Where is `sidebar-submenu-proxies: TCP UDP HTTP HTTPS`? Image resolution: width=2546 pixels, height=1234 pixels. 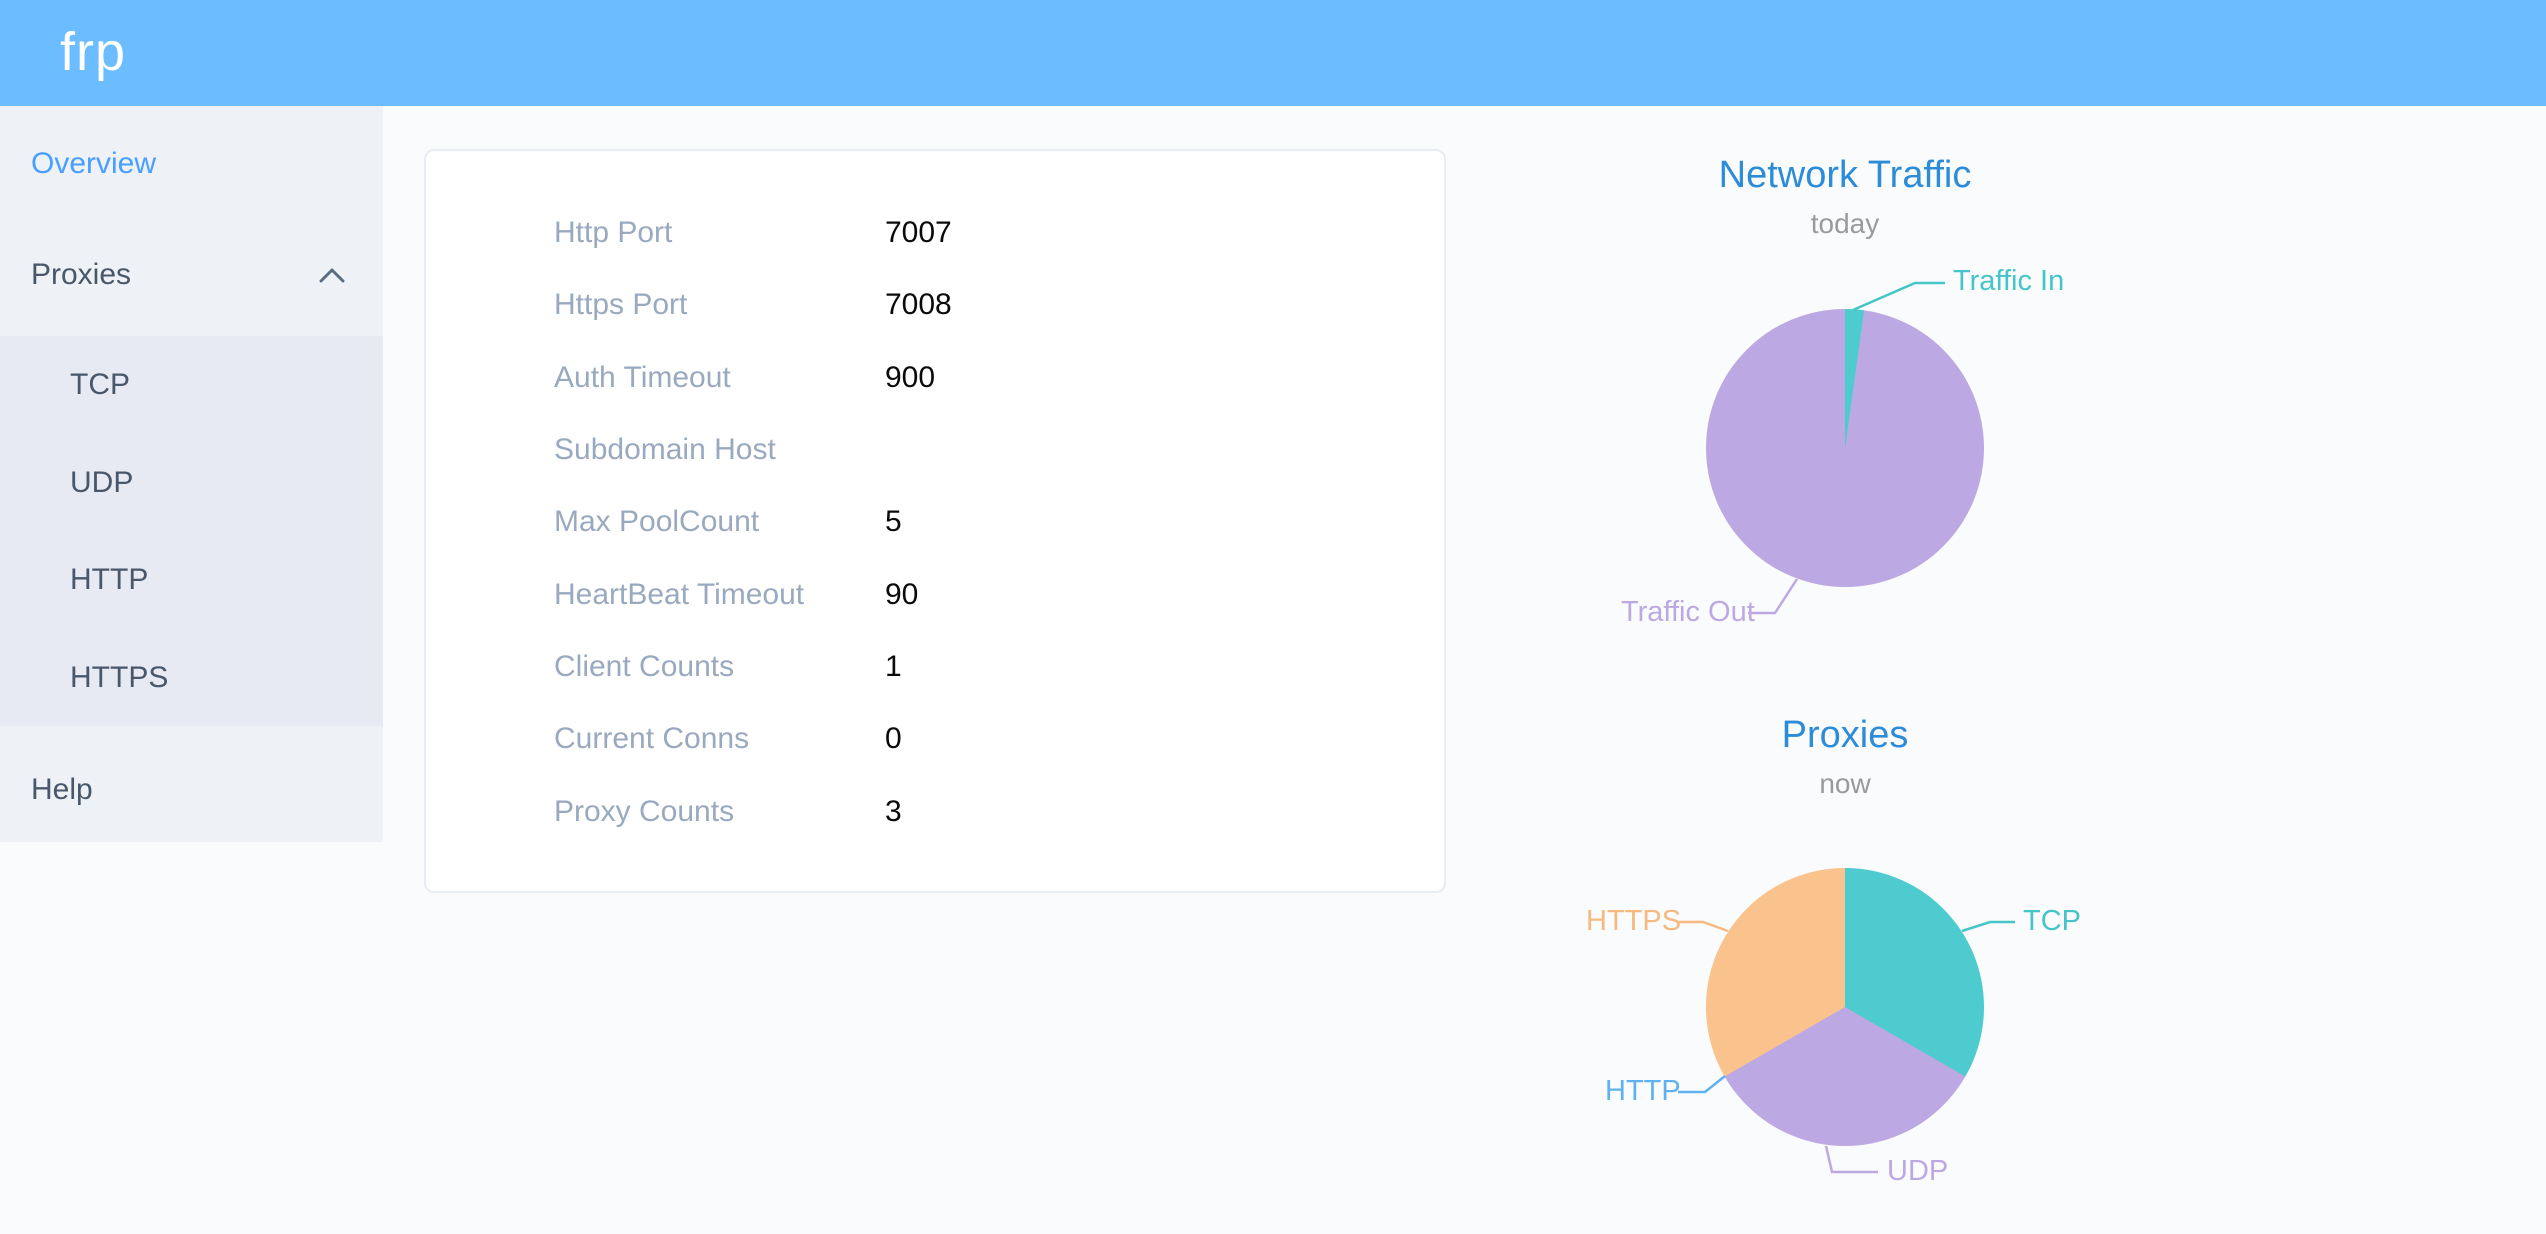 sidebar-submenu-proxies: TCP UDP HTTP HTTPS is located at coordinates (191, 531).